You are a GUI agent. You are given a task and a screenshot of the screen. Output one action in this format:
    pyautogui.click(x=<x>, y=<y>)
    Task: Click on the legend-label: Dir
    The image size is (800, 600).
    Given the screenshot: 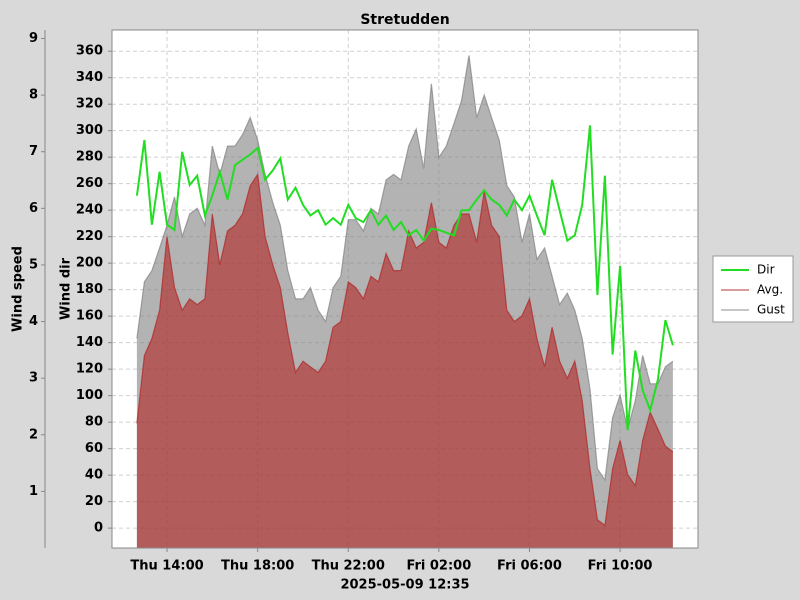 What is the action you would take?
    pyautogui.click(x=766, y=270)
    